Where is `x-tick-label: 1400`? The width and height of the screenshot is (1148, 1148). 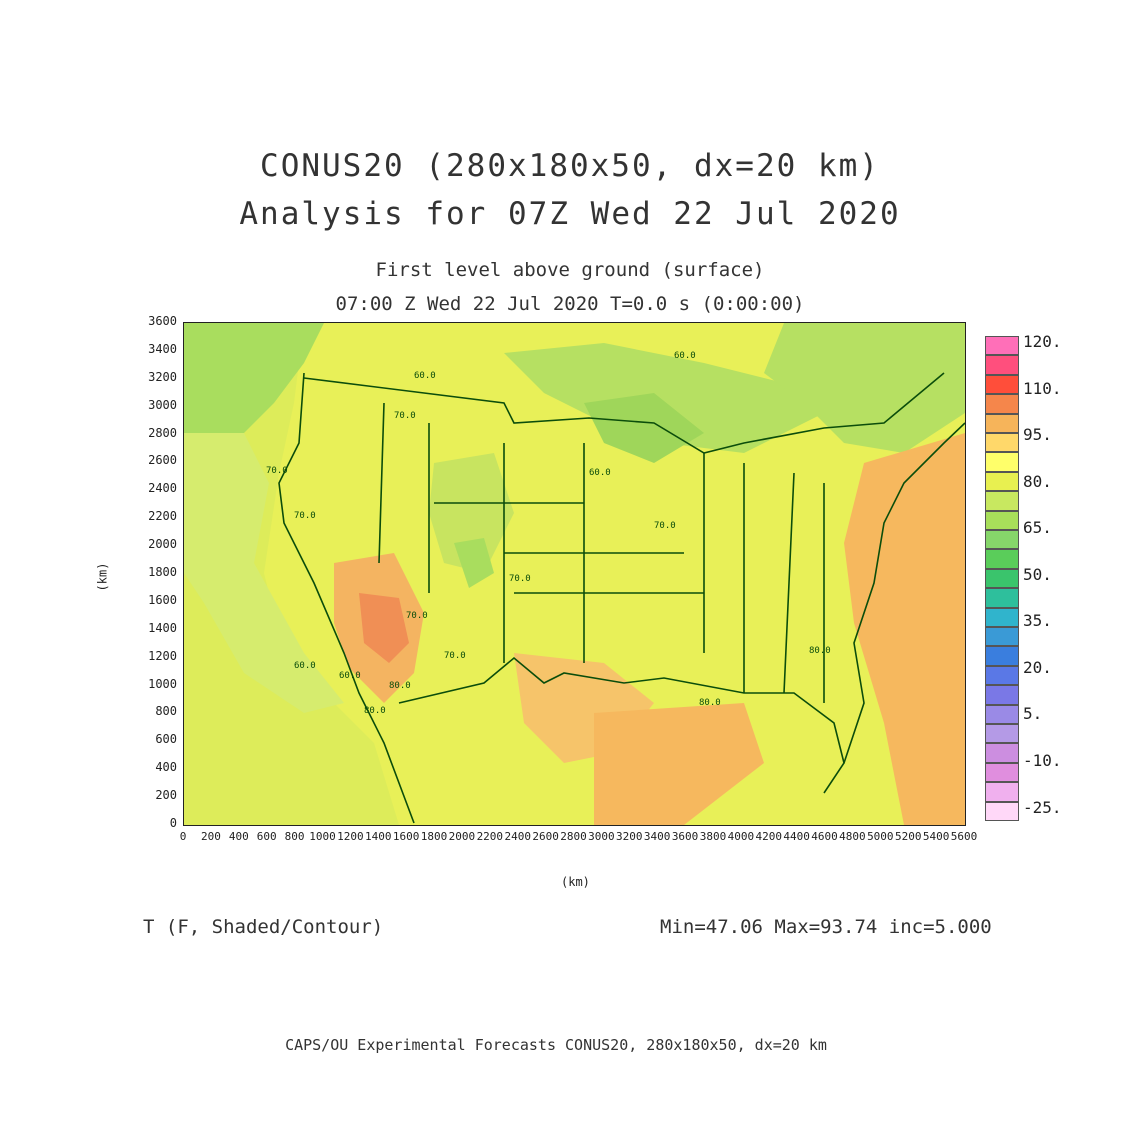
x-tick-label: 1400 is located at coordinates (378, 836).